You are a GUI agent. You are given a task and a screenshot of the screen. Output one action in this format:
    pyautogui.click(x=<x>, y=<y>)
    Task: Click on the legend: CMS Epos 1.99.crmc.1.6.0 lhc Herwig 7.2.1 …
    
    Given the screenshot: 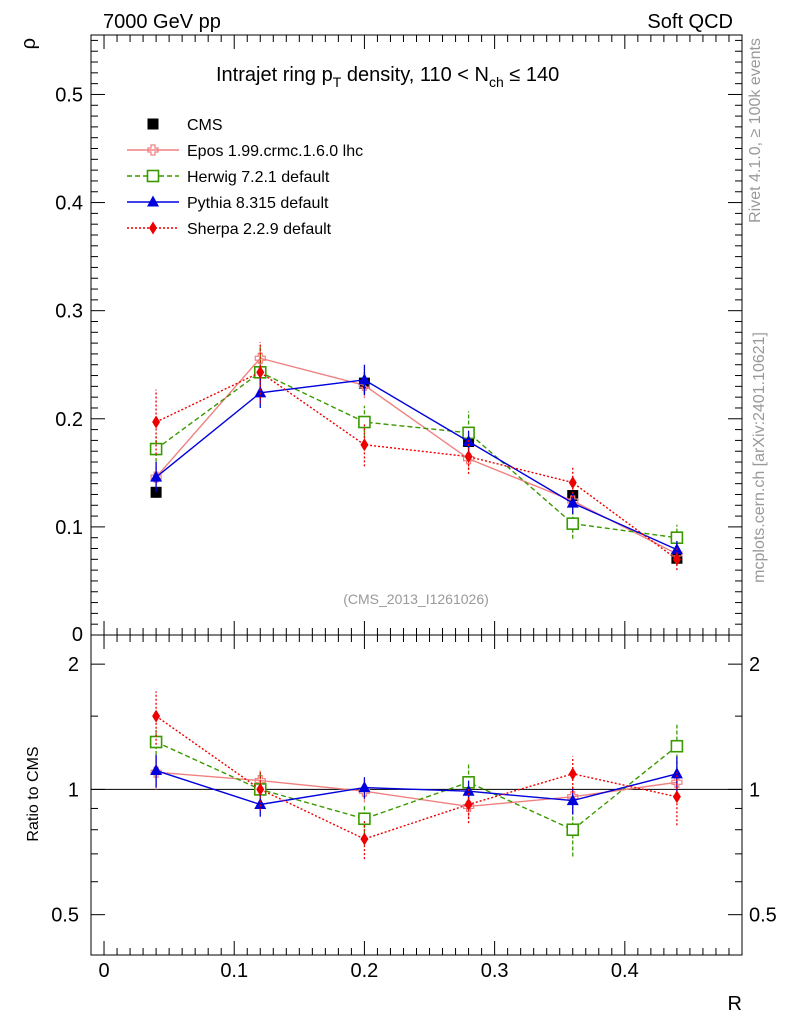 What is the action you would take?
    pyautogui.click(x=245, y=177)
    